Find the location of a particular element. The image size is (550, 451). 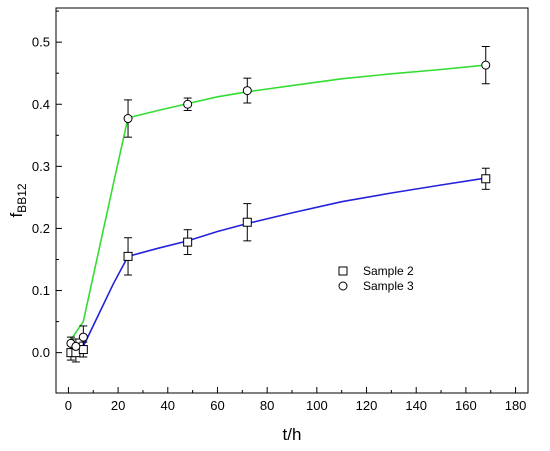

legend-label: Sample 2 is located at coordinates (388, 271).